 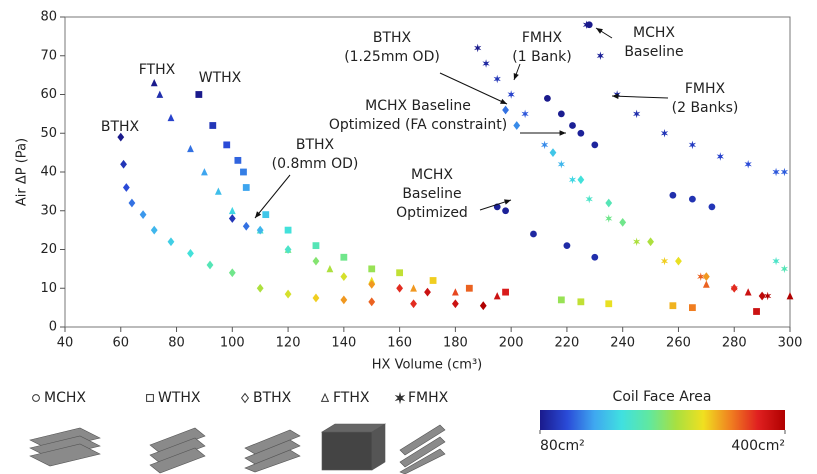 I want to click on y-tick-label: 60, so click(x=48, y=94).